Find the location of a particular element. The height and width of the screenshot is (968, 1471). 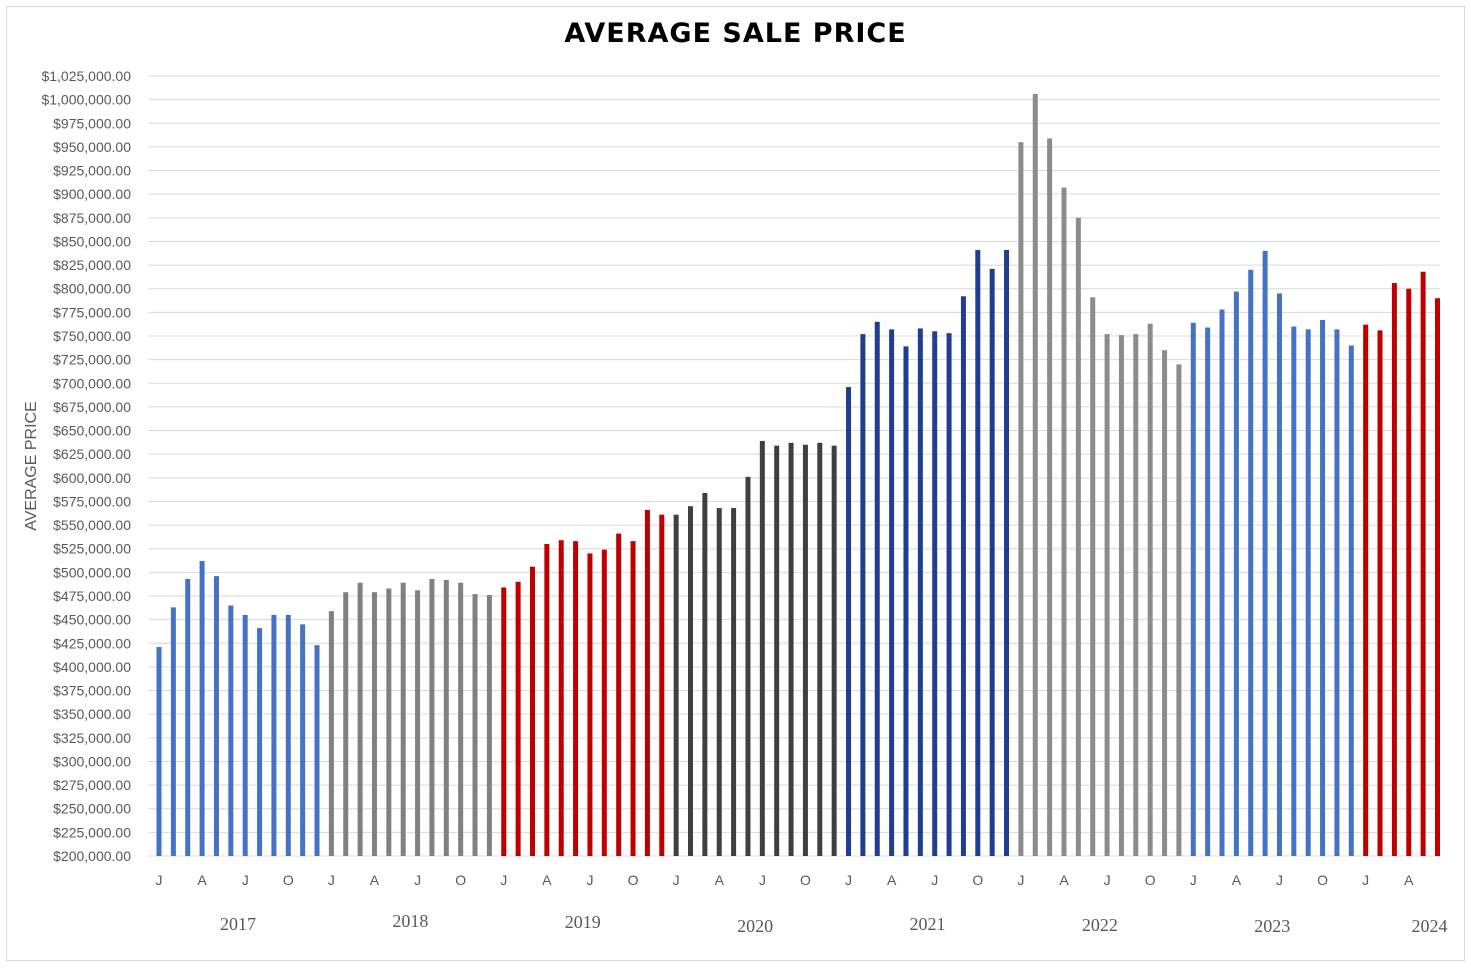

y-tick-label: $475,000.00 is located at coordinates (92, 596).